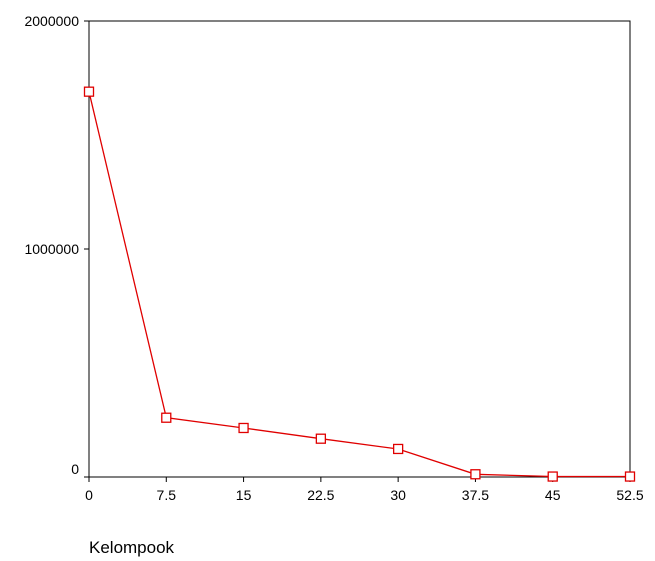 This screenshot has width=655, height=561. Describe the element at coordinates (629, 495) in the screenshot. I see `x-tick-label: 52.5` at that location.